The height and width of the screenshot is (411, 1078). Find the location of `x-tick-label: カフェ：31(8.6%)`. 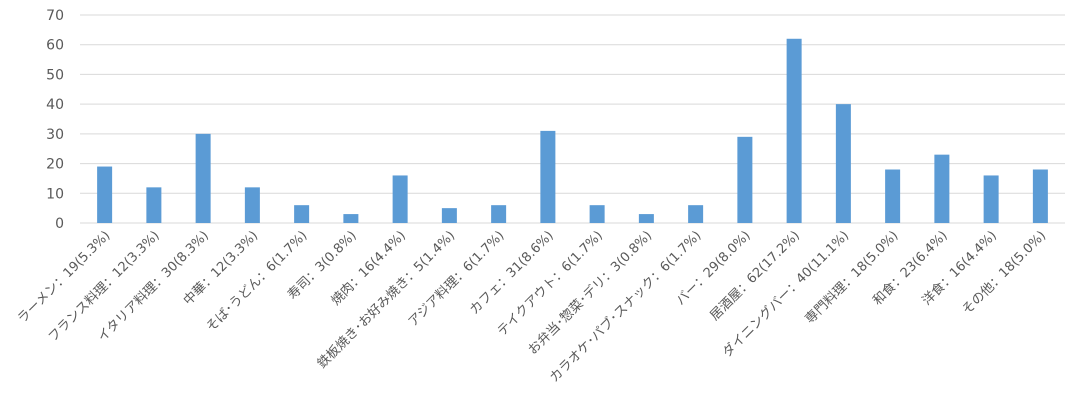

x-tick-label: カフェ：31(8.6%) is located at coordinates (512, 273).